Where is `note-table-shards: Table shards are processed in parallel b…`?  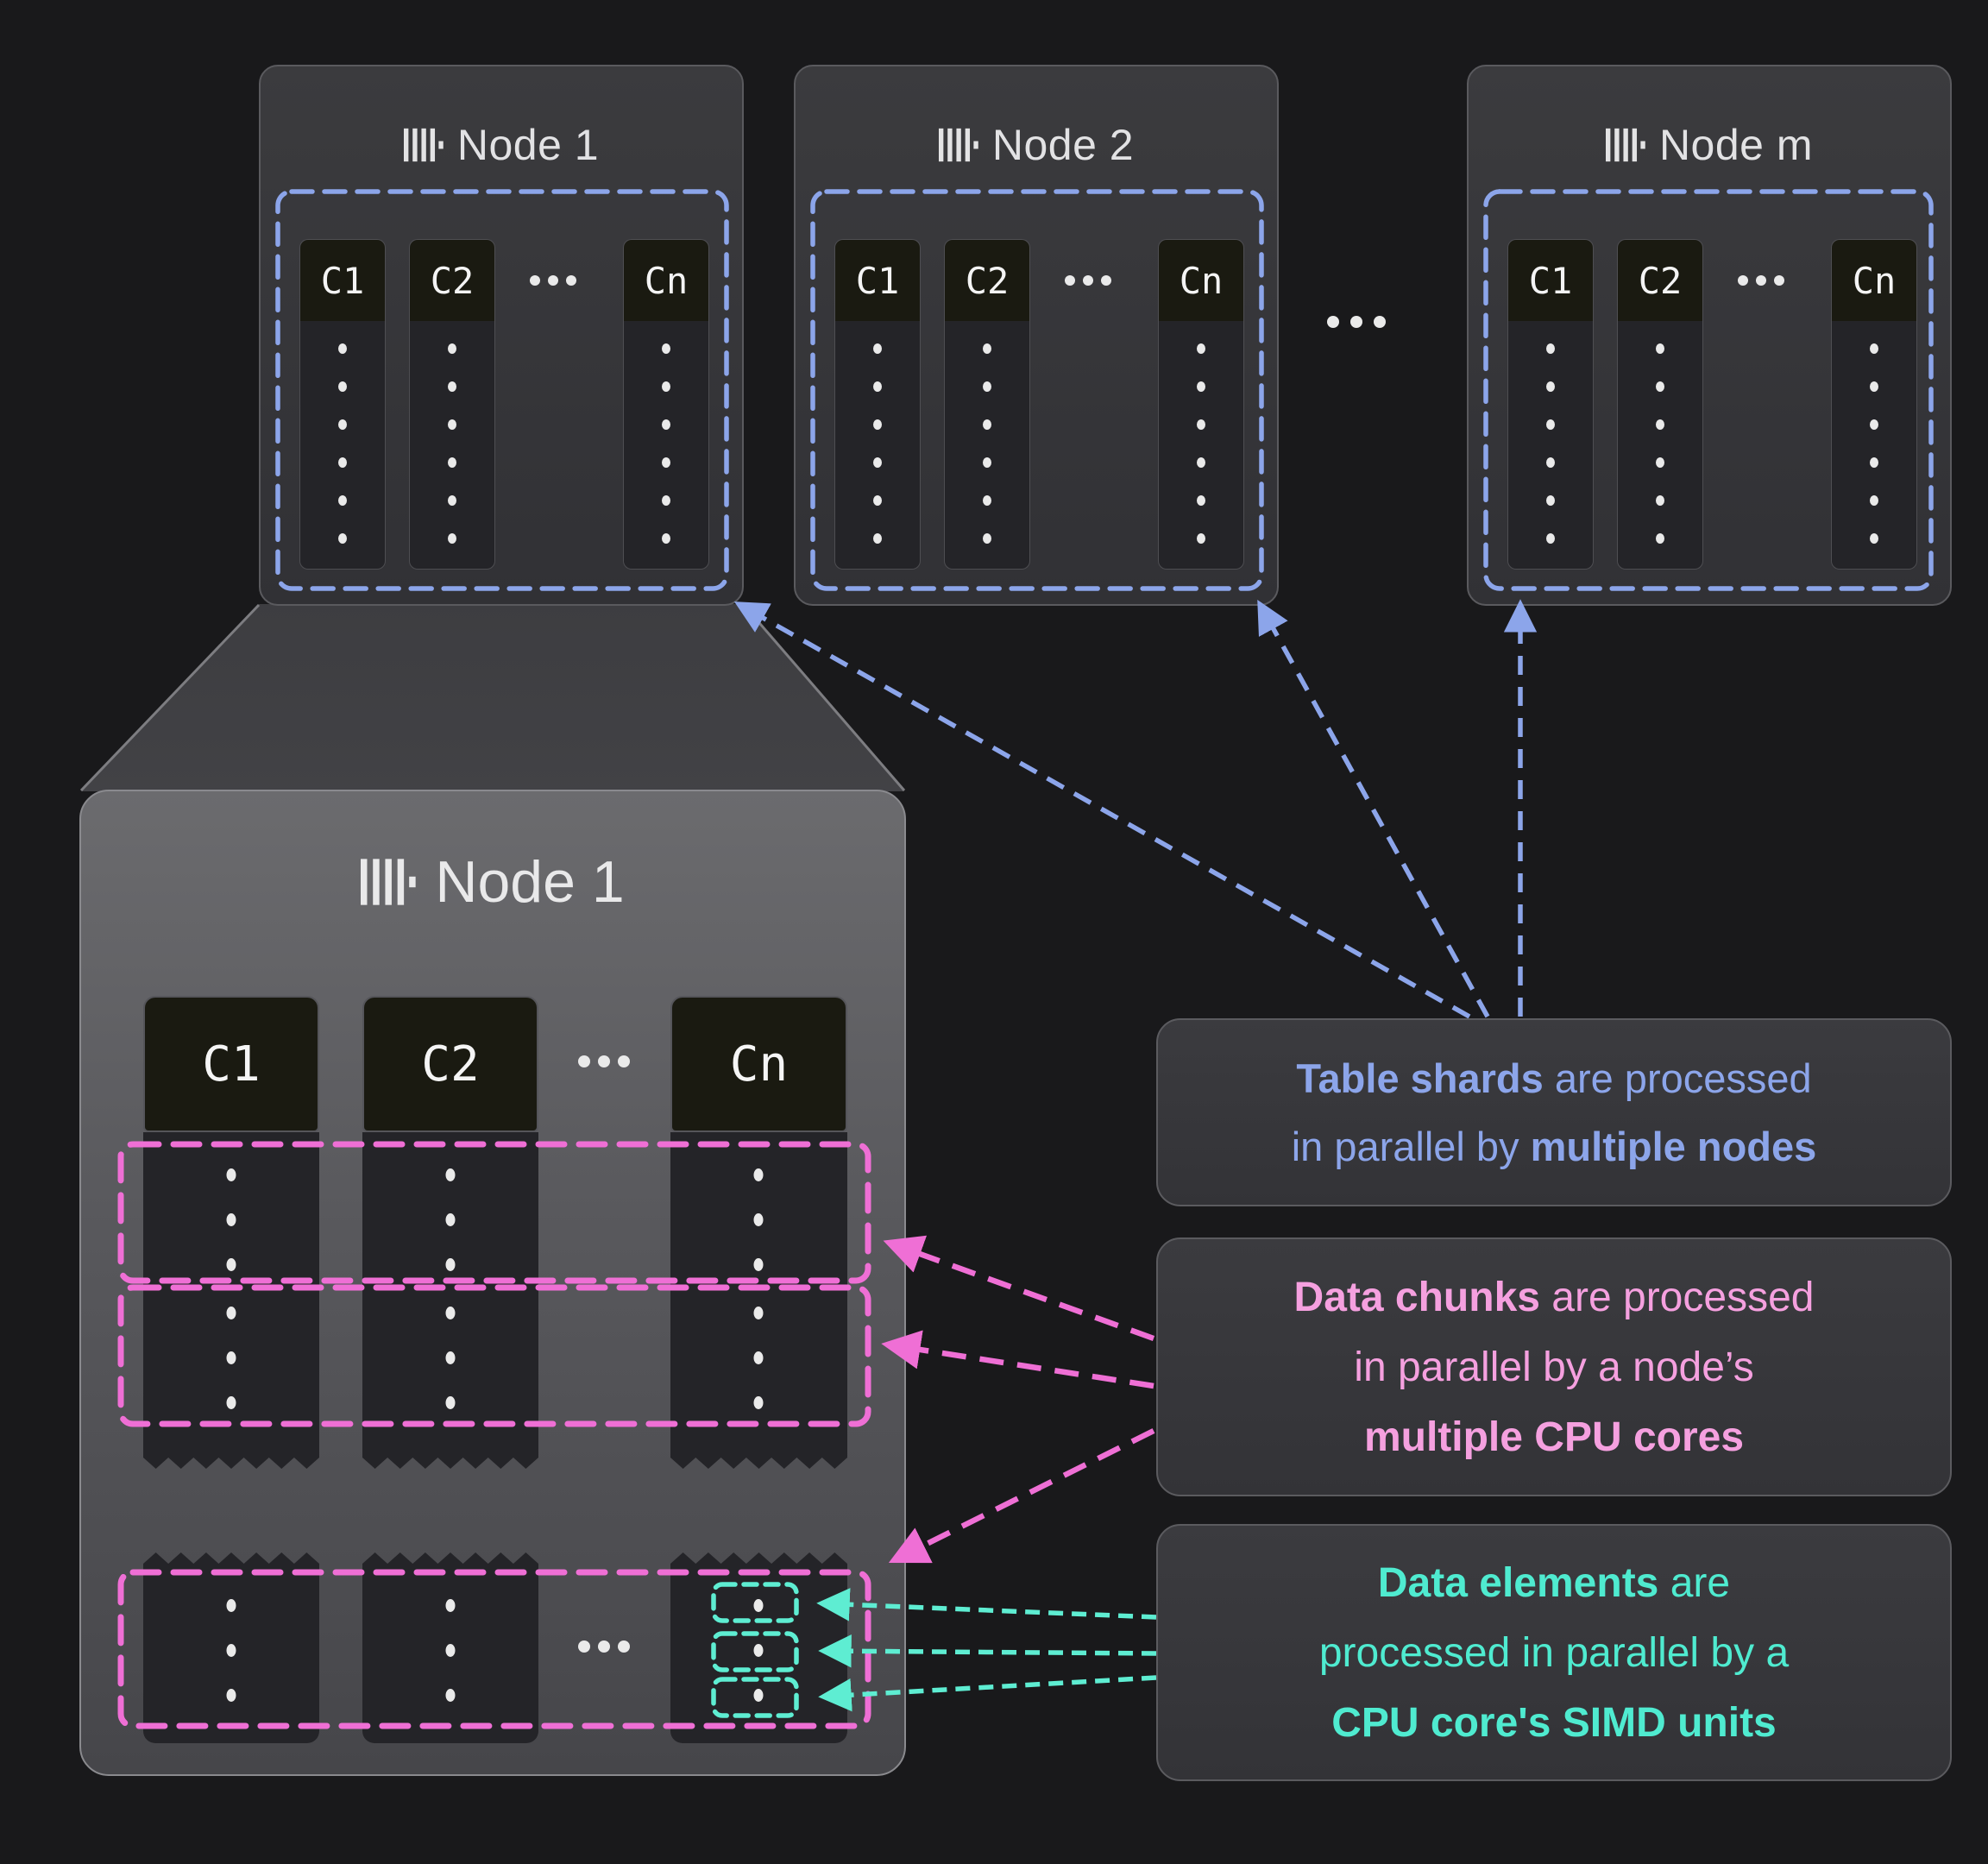 note-table-shards: Table shards are processed in parallel b… is located at coordinates (1554, 1112).